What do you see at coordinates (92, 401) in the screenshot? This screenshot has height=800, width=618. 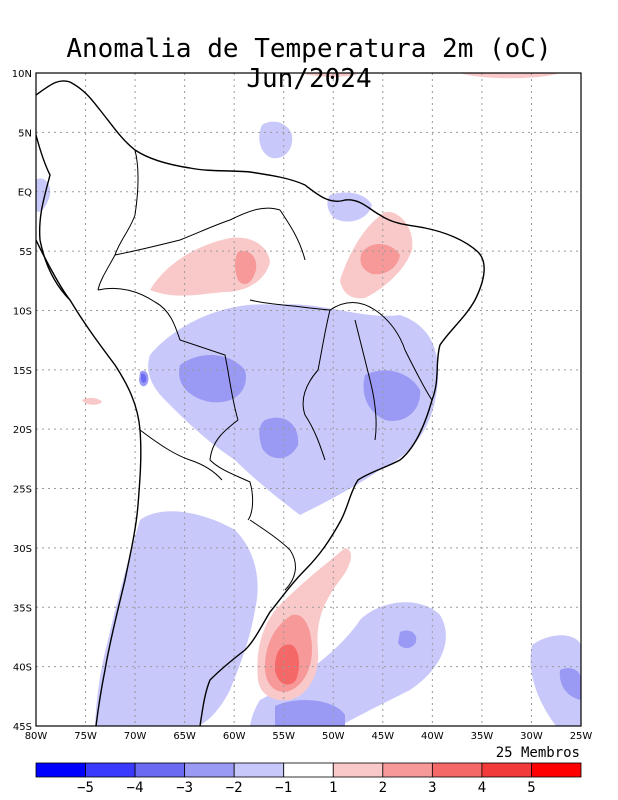 I see `warm-anomaly-west-small` at bounding box center [92, 401].